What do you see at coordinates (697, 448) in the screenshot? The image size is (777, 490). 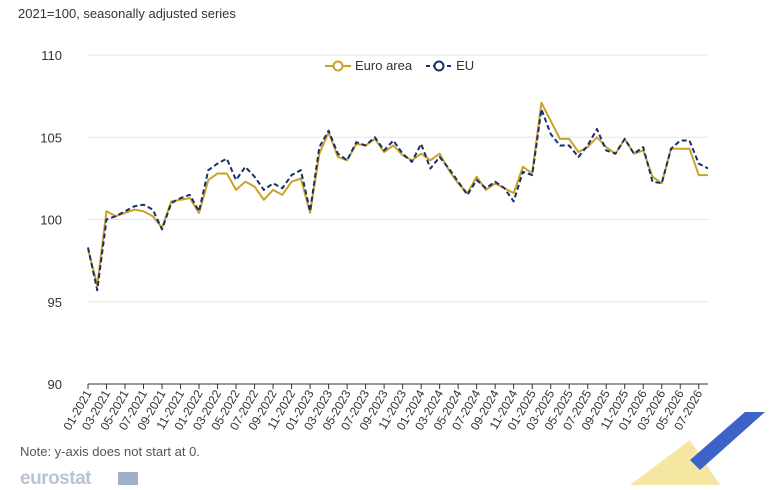 I see `corner-decoration-icon` at bounding box center [697, 448].